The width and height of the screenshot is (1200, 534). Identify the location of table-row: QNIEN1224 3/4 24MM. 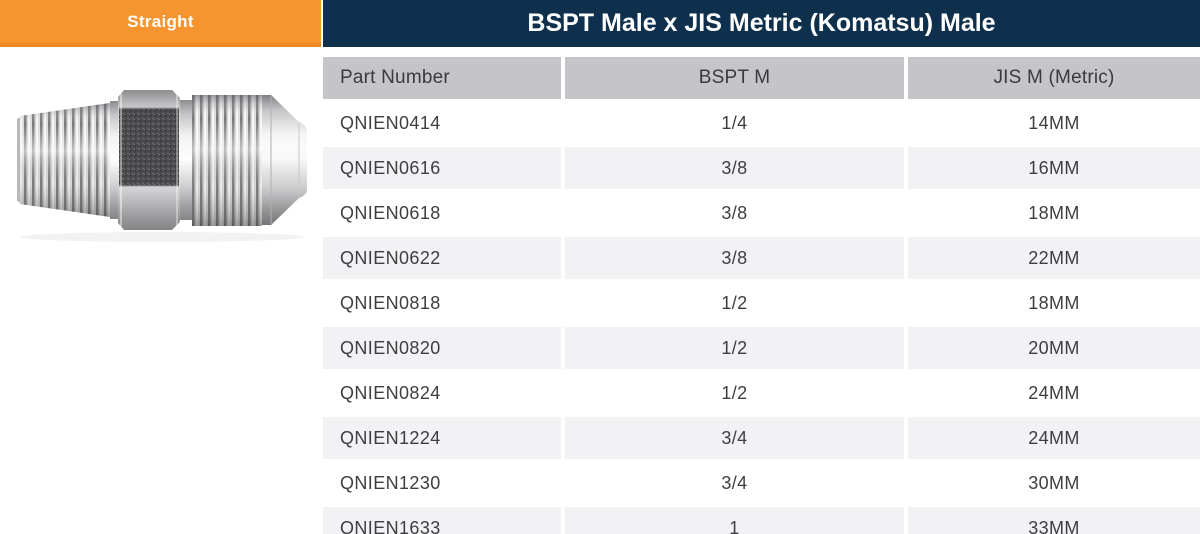
(761, 439).